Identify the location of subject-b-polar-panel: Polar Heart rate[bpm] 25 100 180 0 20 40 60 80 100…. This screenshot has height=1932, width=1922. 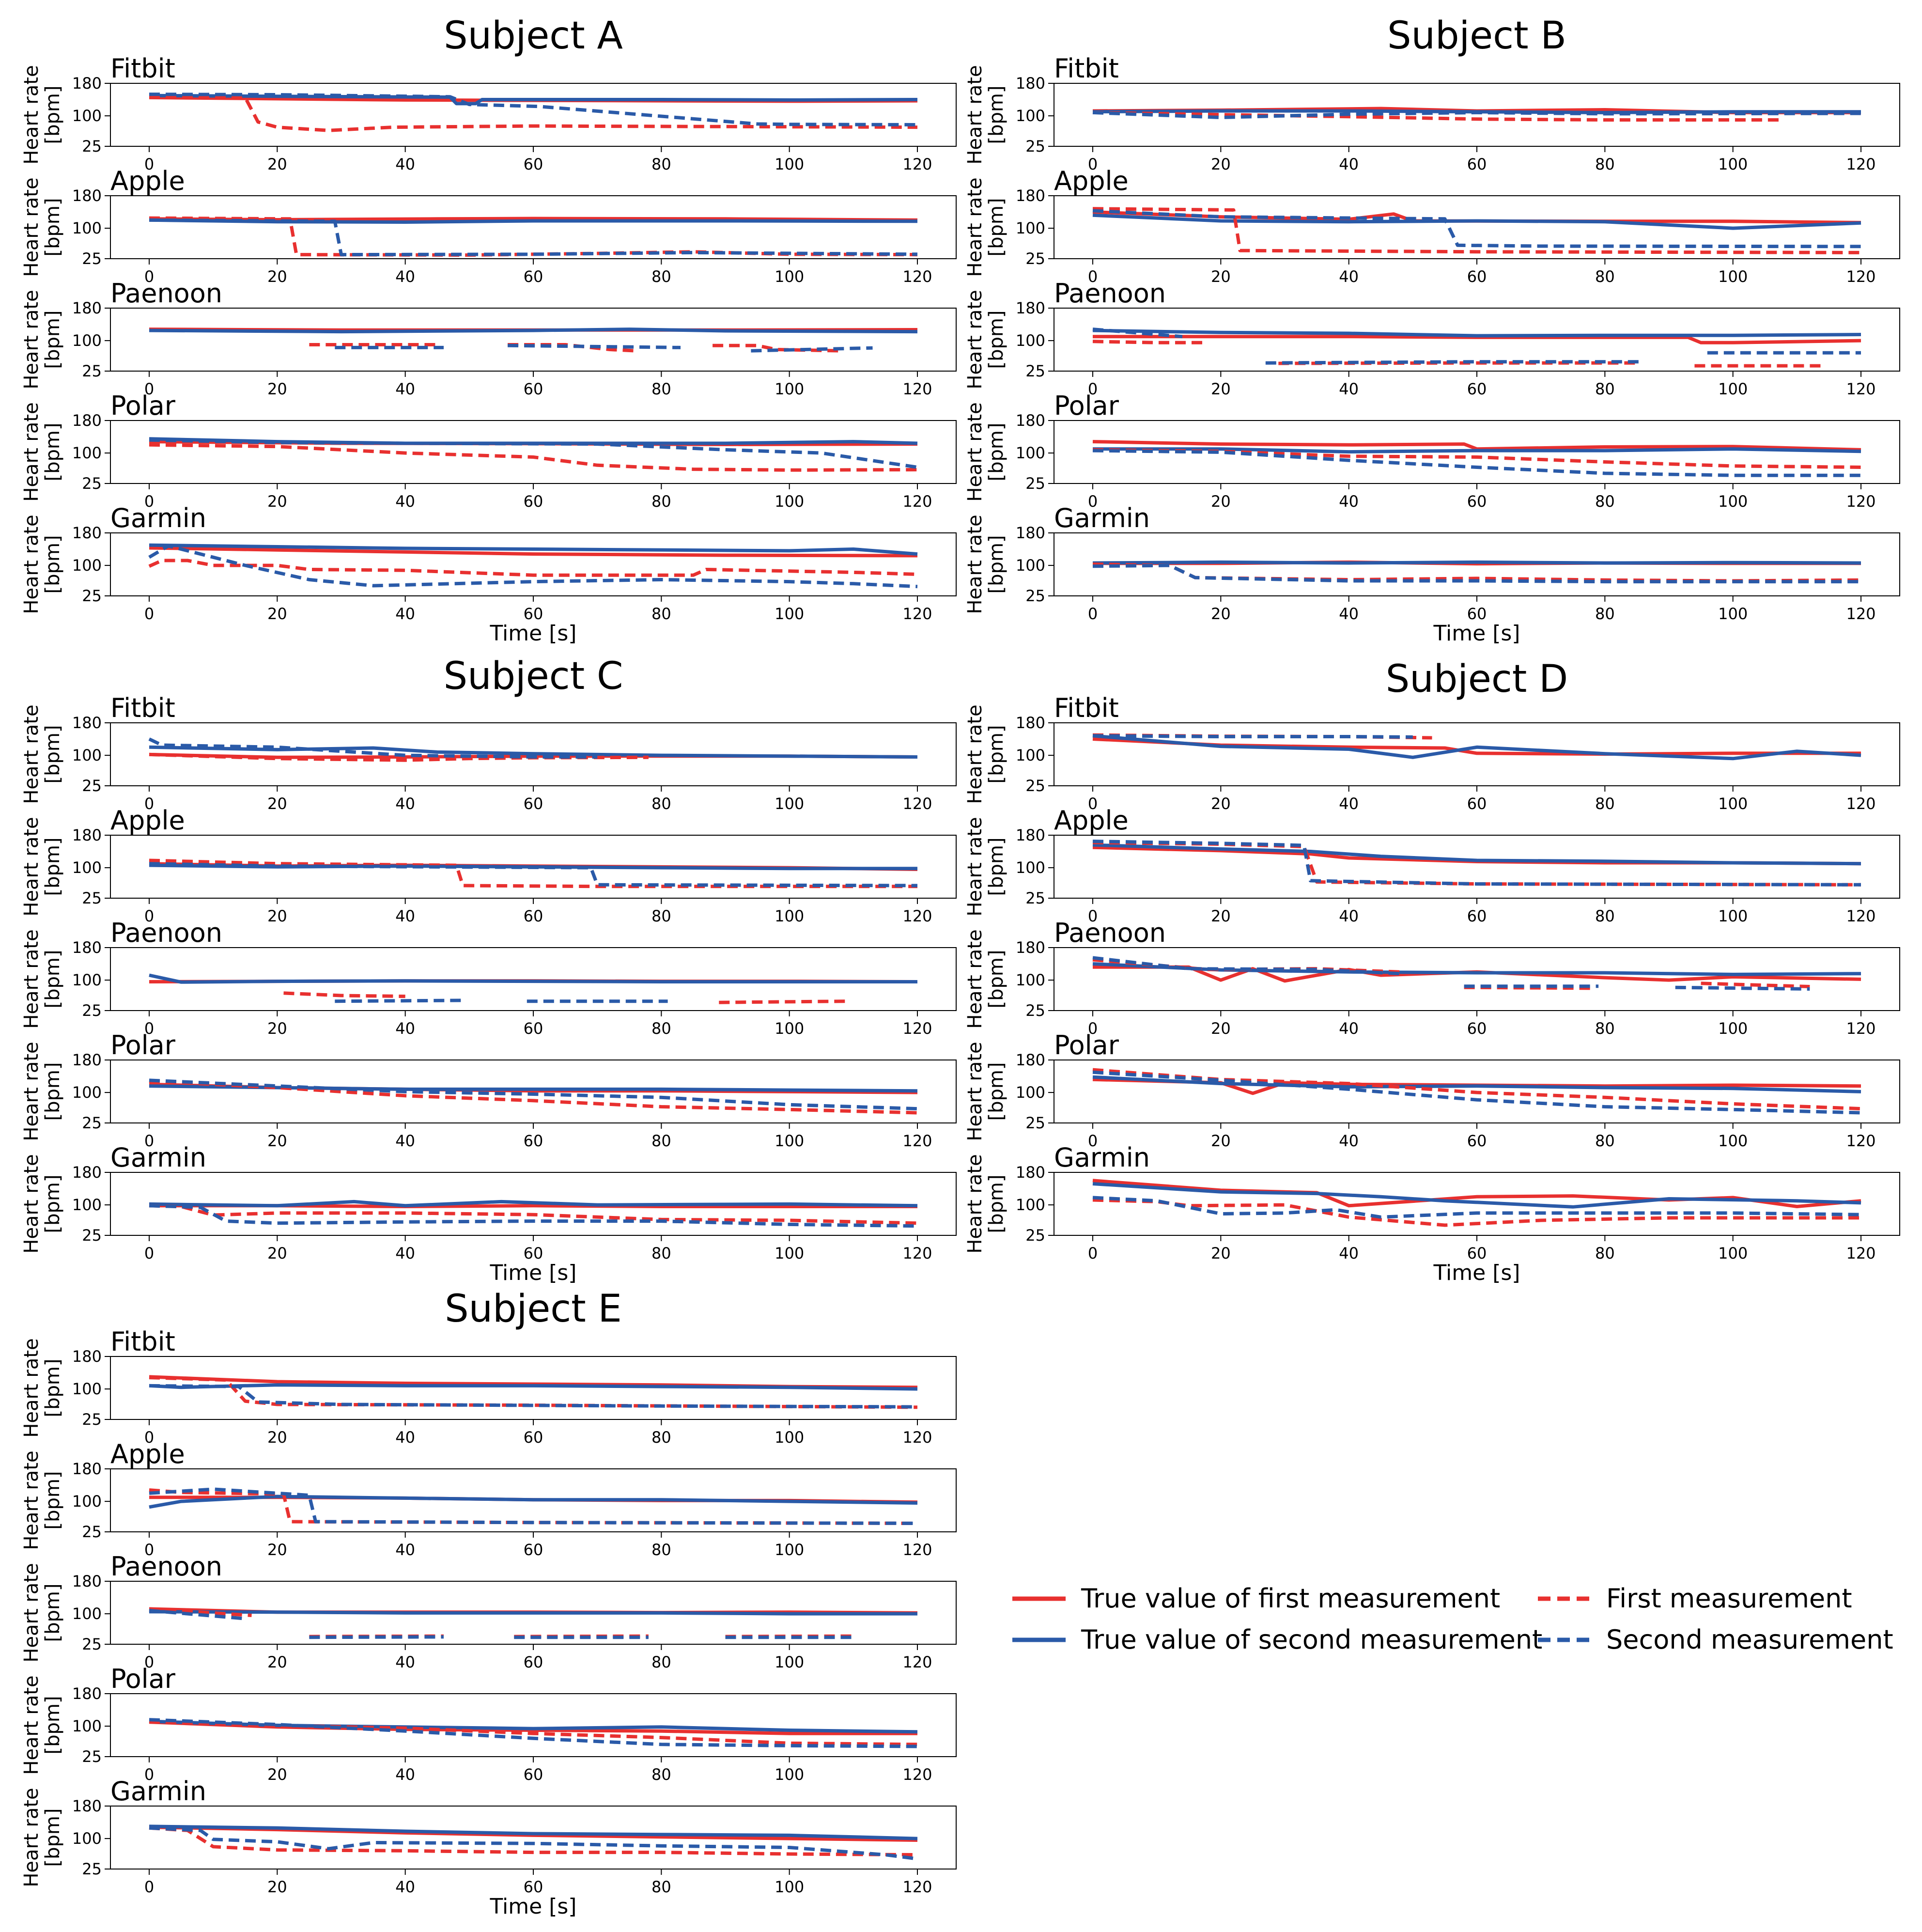
(1432, 450).